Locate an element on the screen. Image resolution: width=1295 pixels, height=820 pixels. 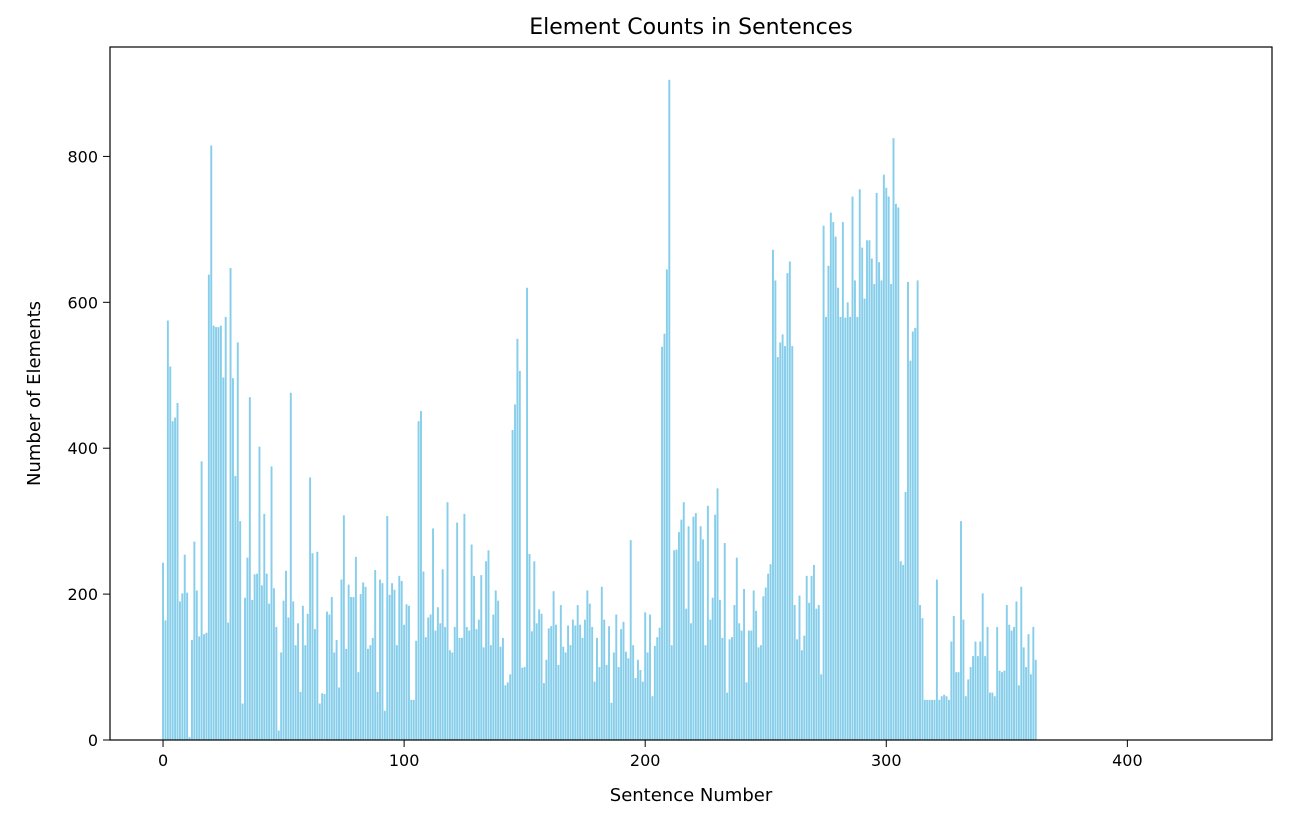
y-axis: 0 200 400 600 800 is located at coordinates (88, 448).